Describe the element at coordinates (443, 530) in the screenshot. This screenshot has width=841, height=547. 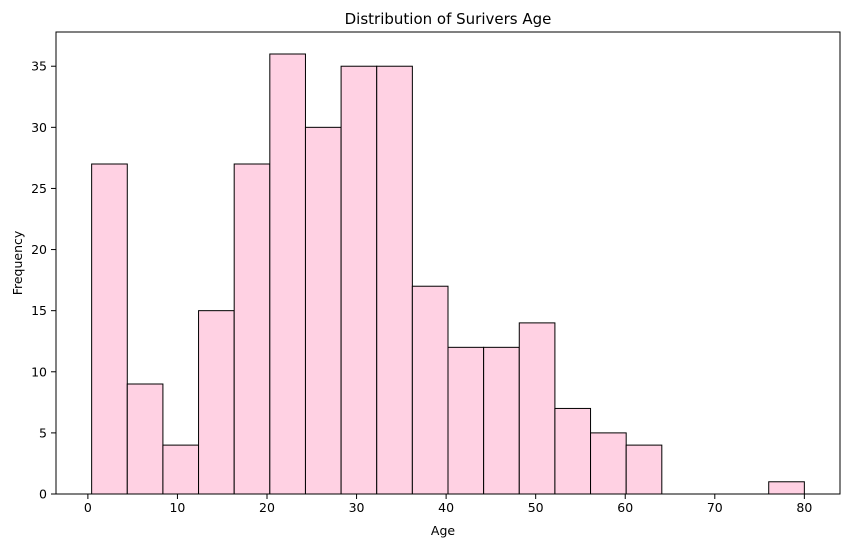
I see `x-axis-label: Age` at that location.